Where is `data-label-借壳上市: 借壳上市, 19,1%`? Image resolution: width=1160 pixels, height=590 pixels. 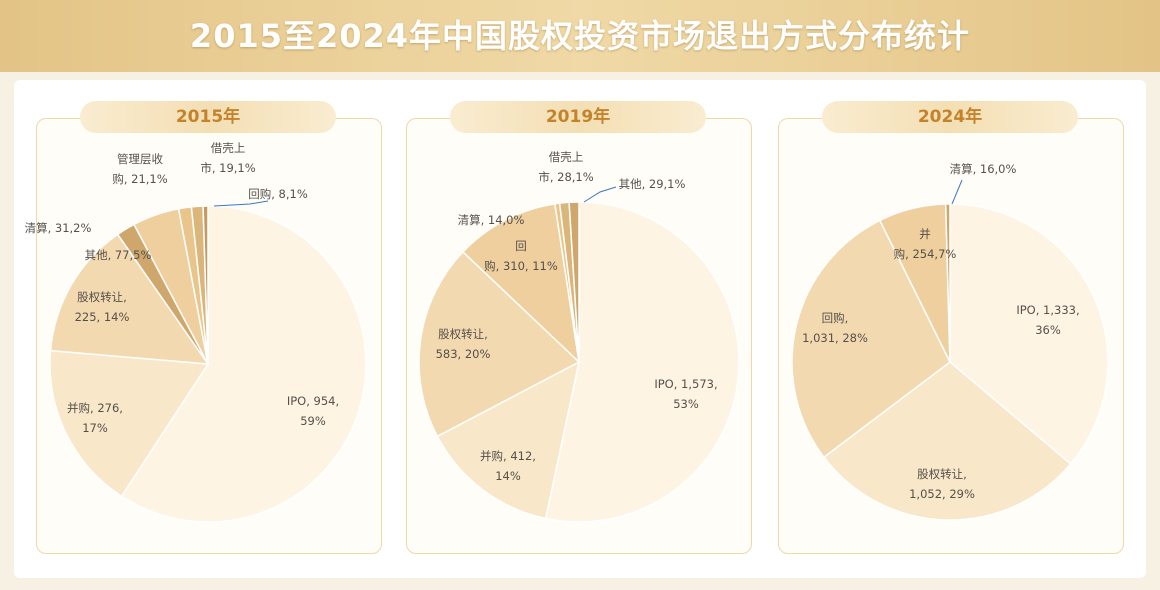 data-label-借壳上市: 借壳上市, 19,1% is located at coordinates (227, 158).